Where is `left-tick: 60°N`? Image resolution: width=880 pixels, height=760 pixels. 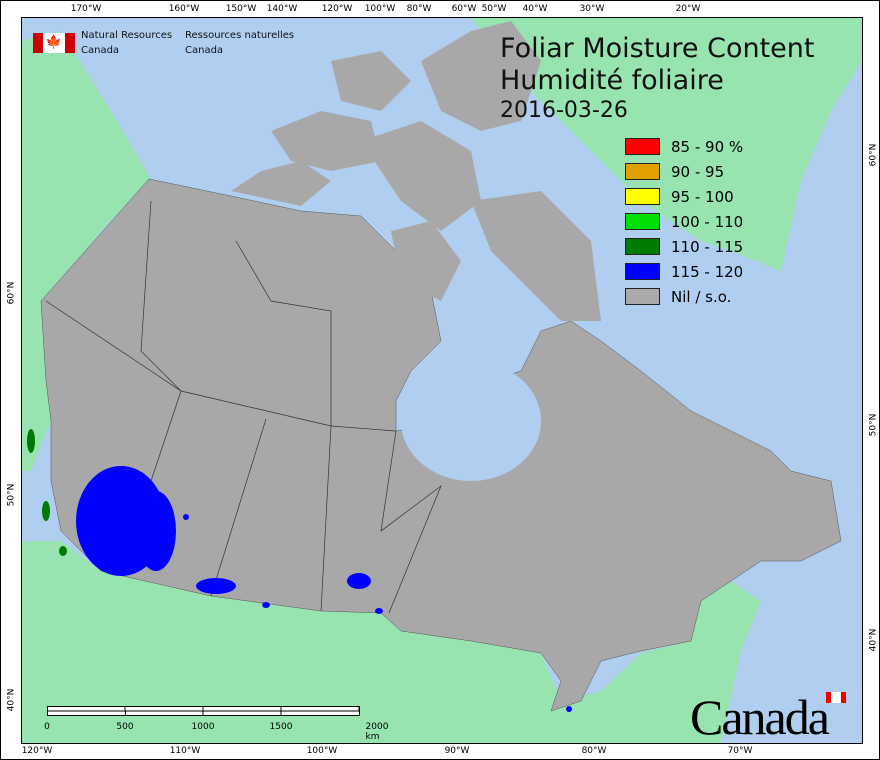 left-tick: 60°N is located at coordinates (11, 293).